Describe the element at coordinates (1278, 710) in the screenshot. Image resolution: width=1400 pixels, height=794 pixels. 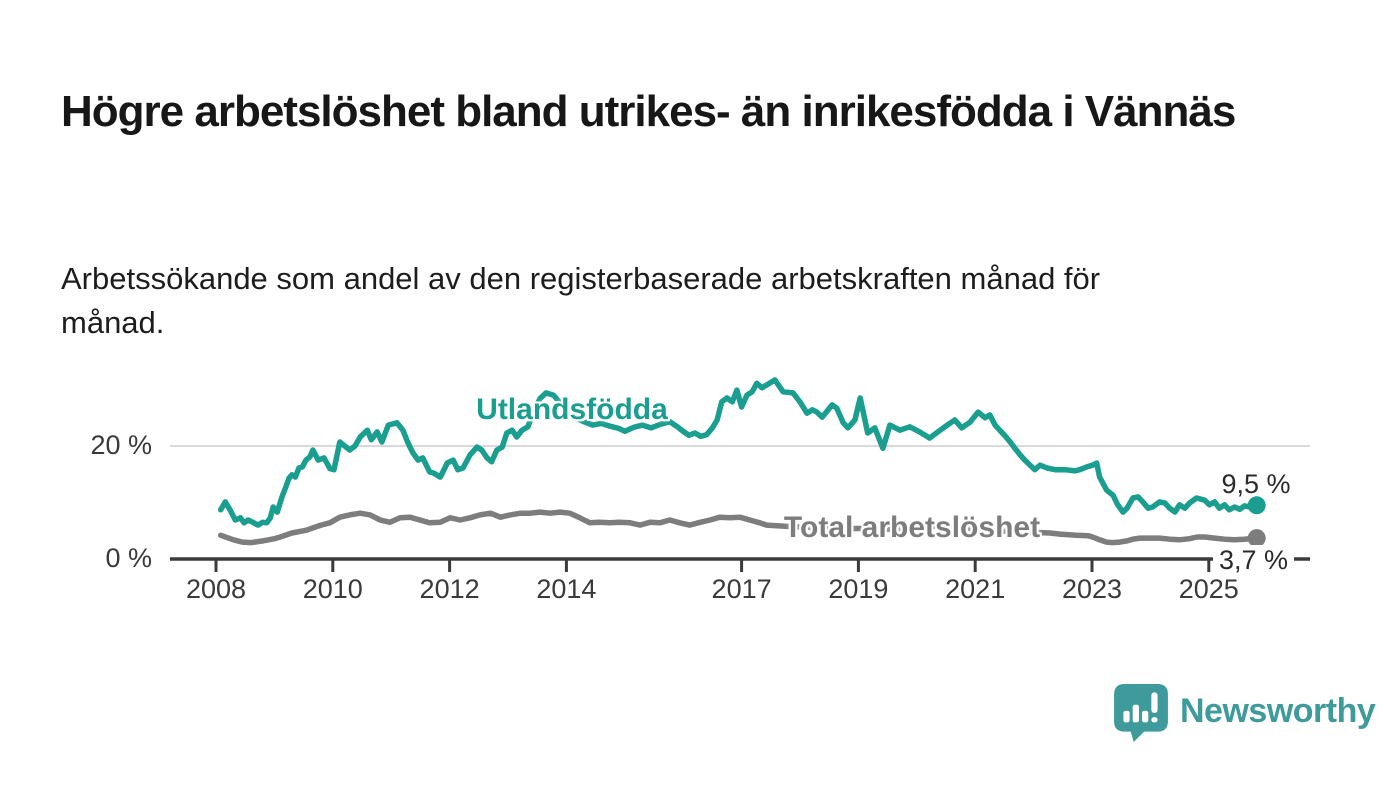
I see `newsworthy-logo-text: Newsworthy` at that location.